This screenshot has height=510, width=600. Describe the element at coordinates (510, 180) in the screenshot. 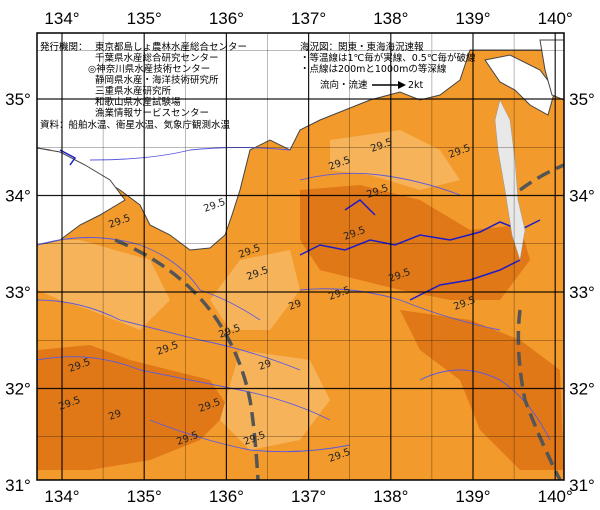

I see `cloud-mask` at that location.